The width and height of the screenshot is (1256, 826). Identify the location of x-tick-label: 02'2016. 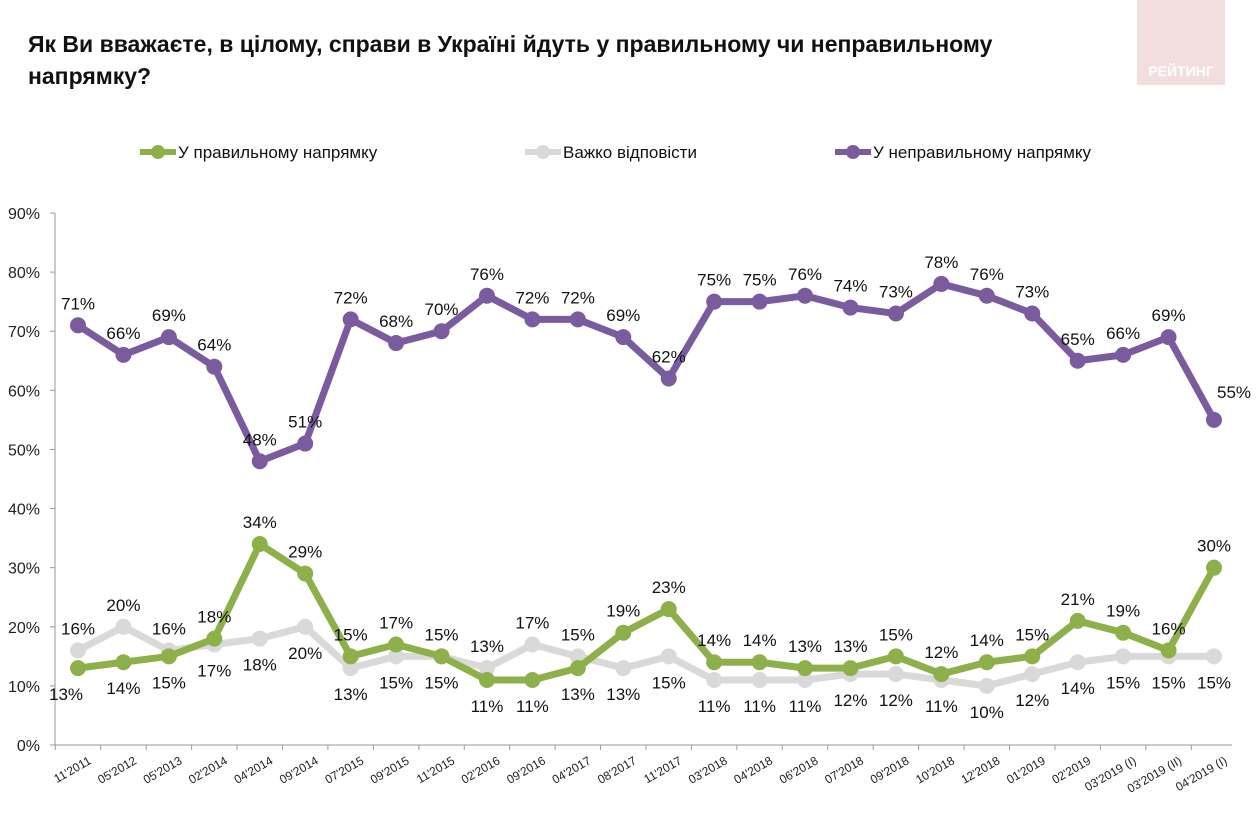
(481, 769).